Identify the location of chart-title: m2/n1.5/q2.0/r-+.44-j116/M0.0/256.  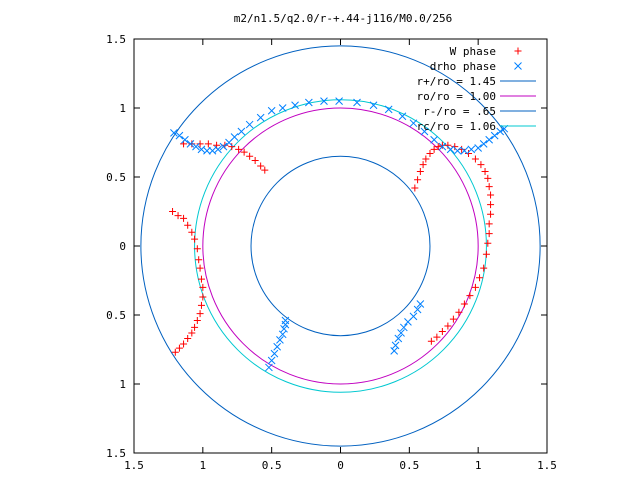
(343, 18).